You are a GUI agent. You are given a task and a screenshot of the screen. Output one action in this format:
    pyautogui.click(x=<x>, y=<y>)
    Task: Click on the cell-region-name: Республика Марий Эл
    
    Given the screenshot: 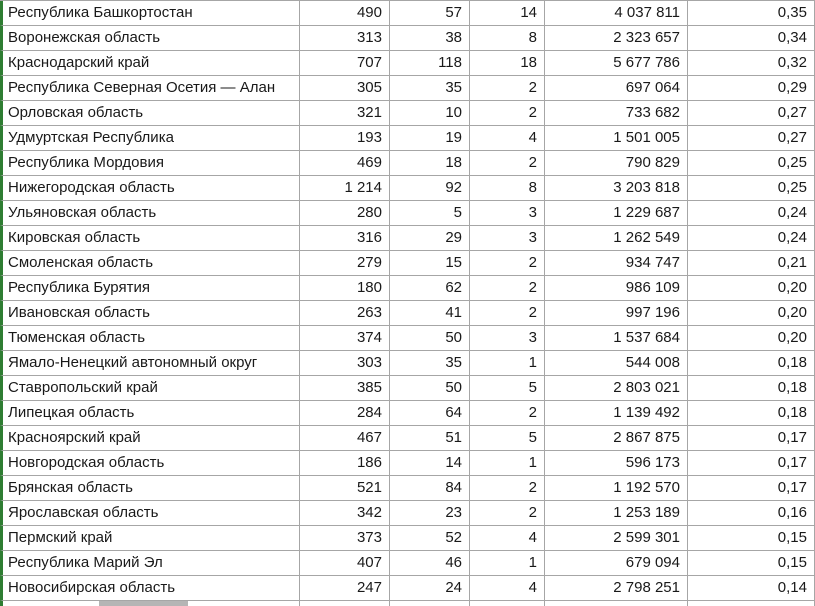 What is the action you would take?
    pyautogui.click(x=150, y=563)
    